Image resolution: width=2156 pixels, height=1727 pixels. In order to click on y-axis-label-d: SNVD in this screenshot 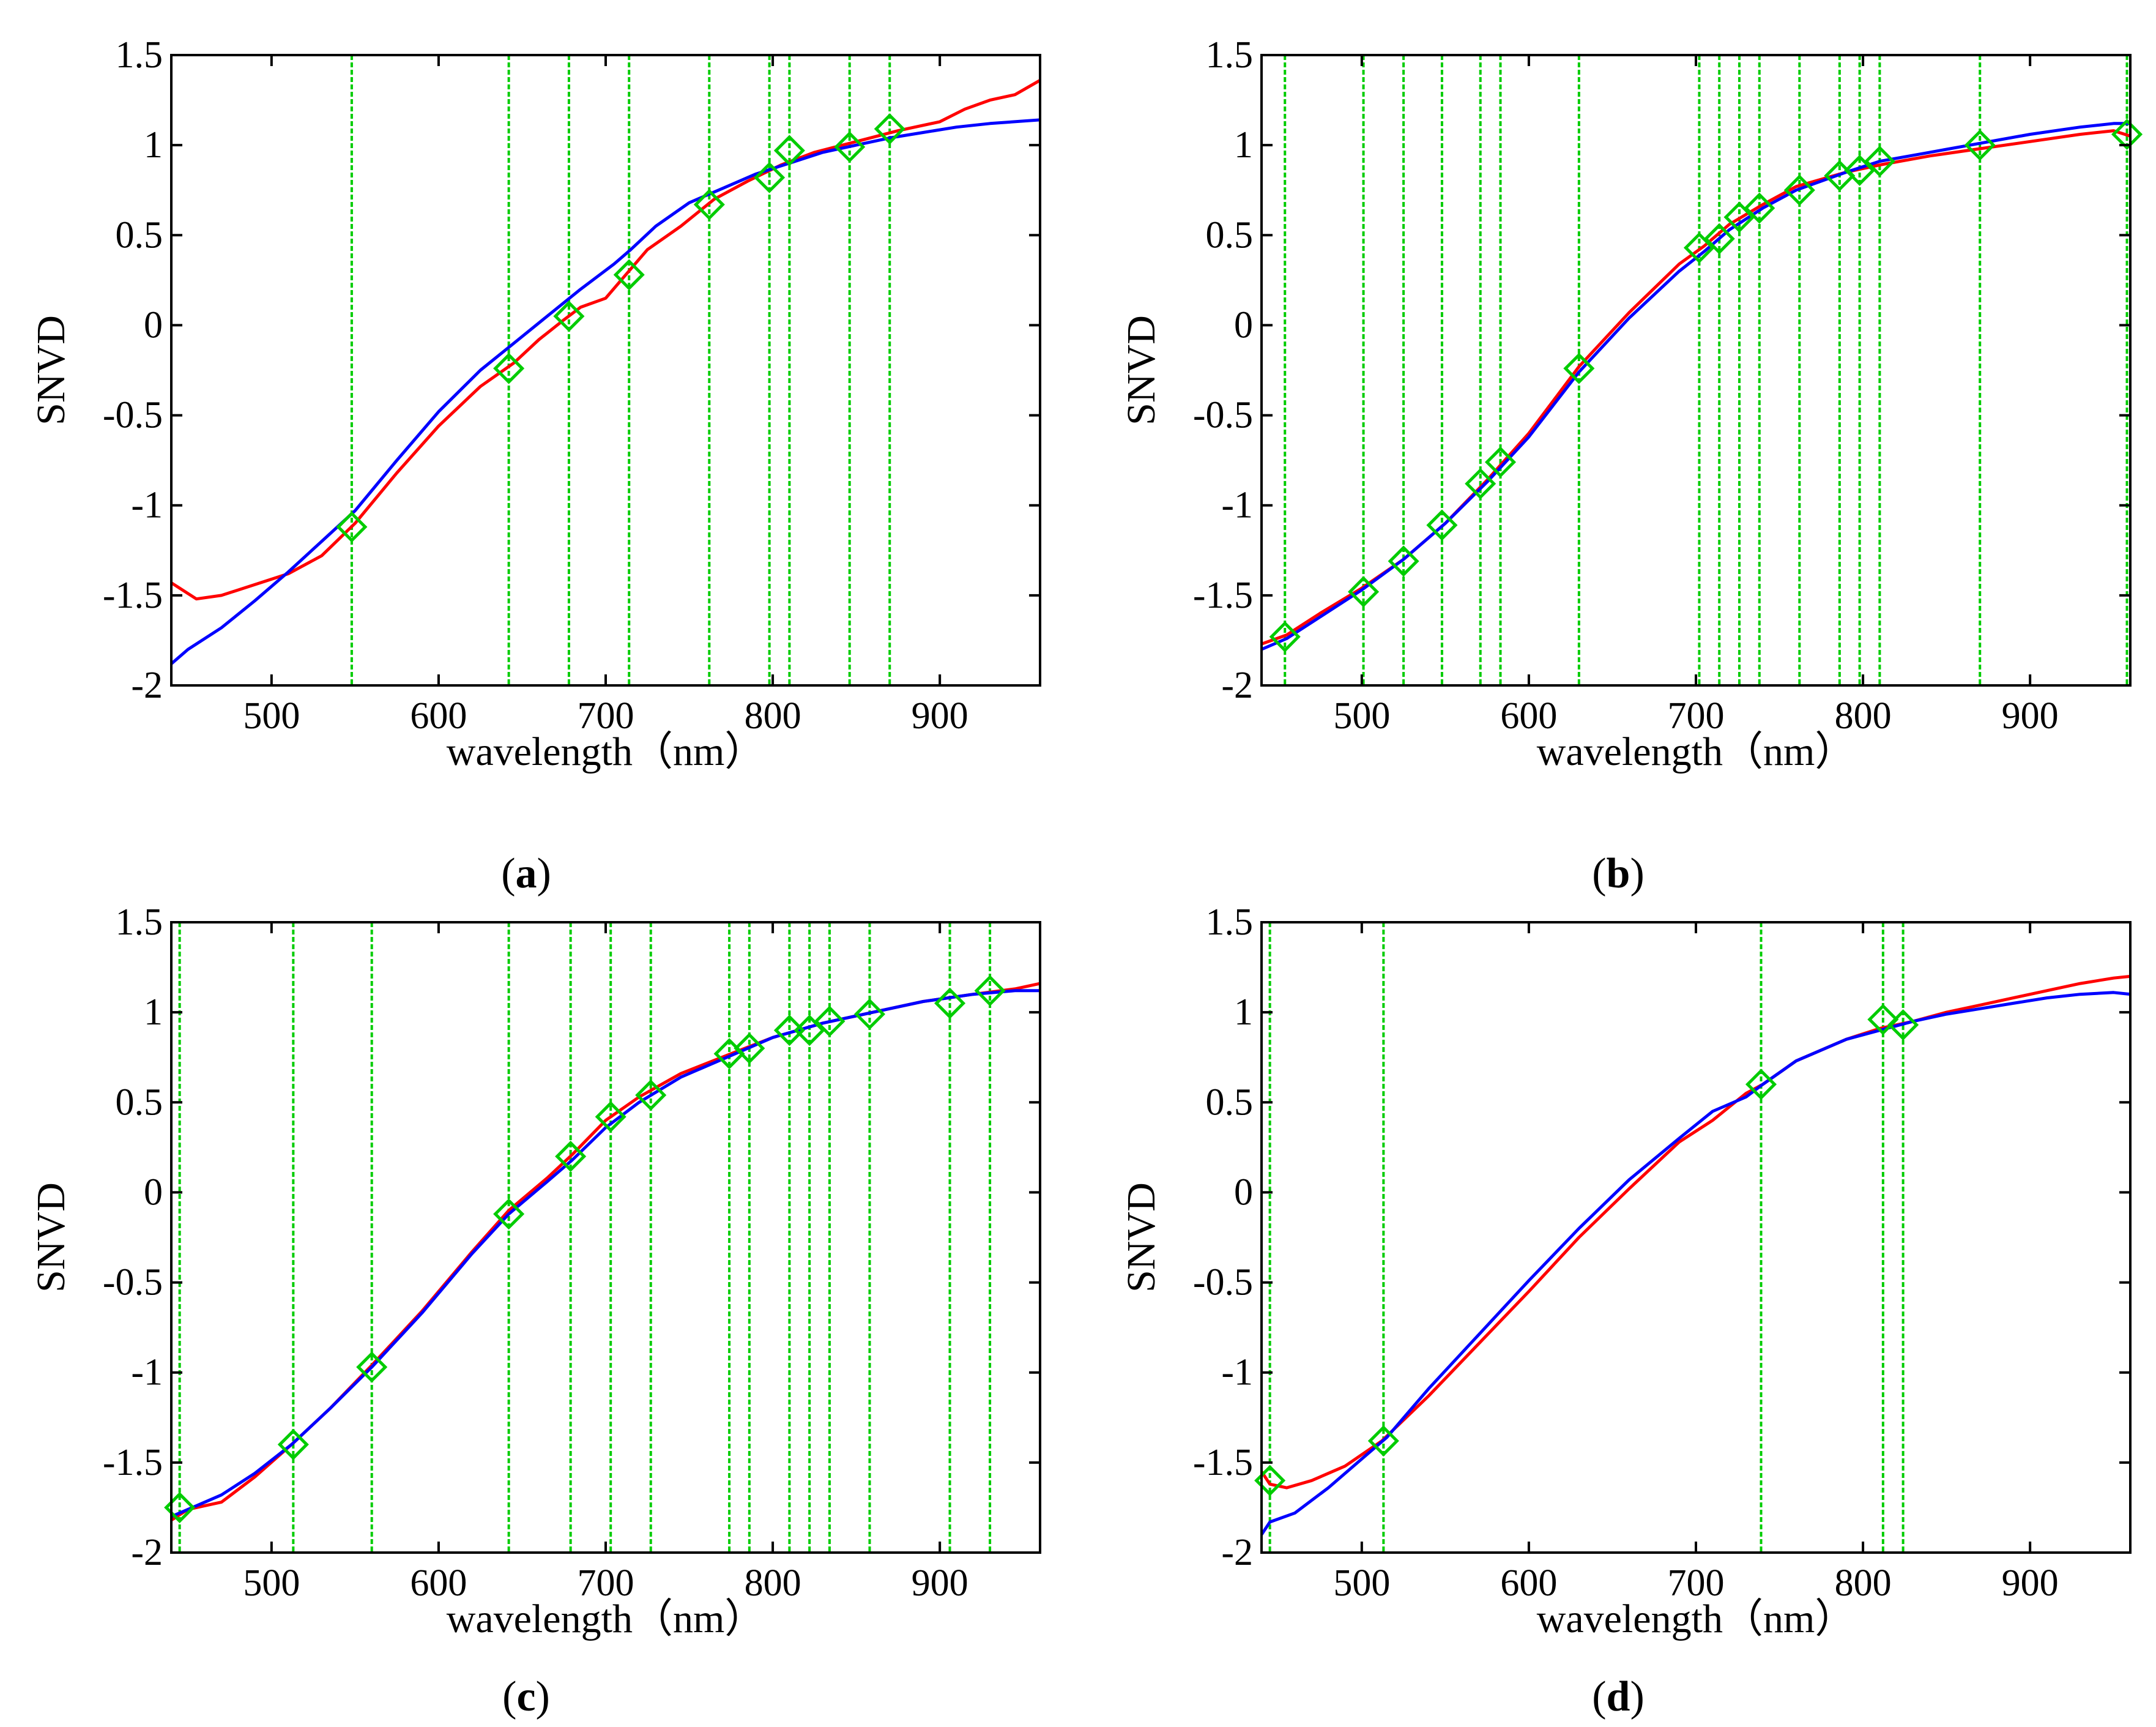, I will do `click(1141, 1237)`.